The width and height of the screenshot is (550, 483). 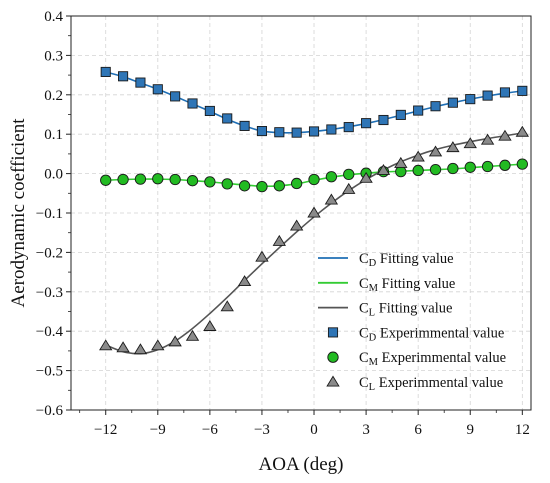 I want to click on legend-cm-marker-label: CM Experimmental value, so click(x=432, y=359).